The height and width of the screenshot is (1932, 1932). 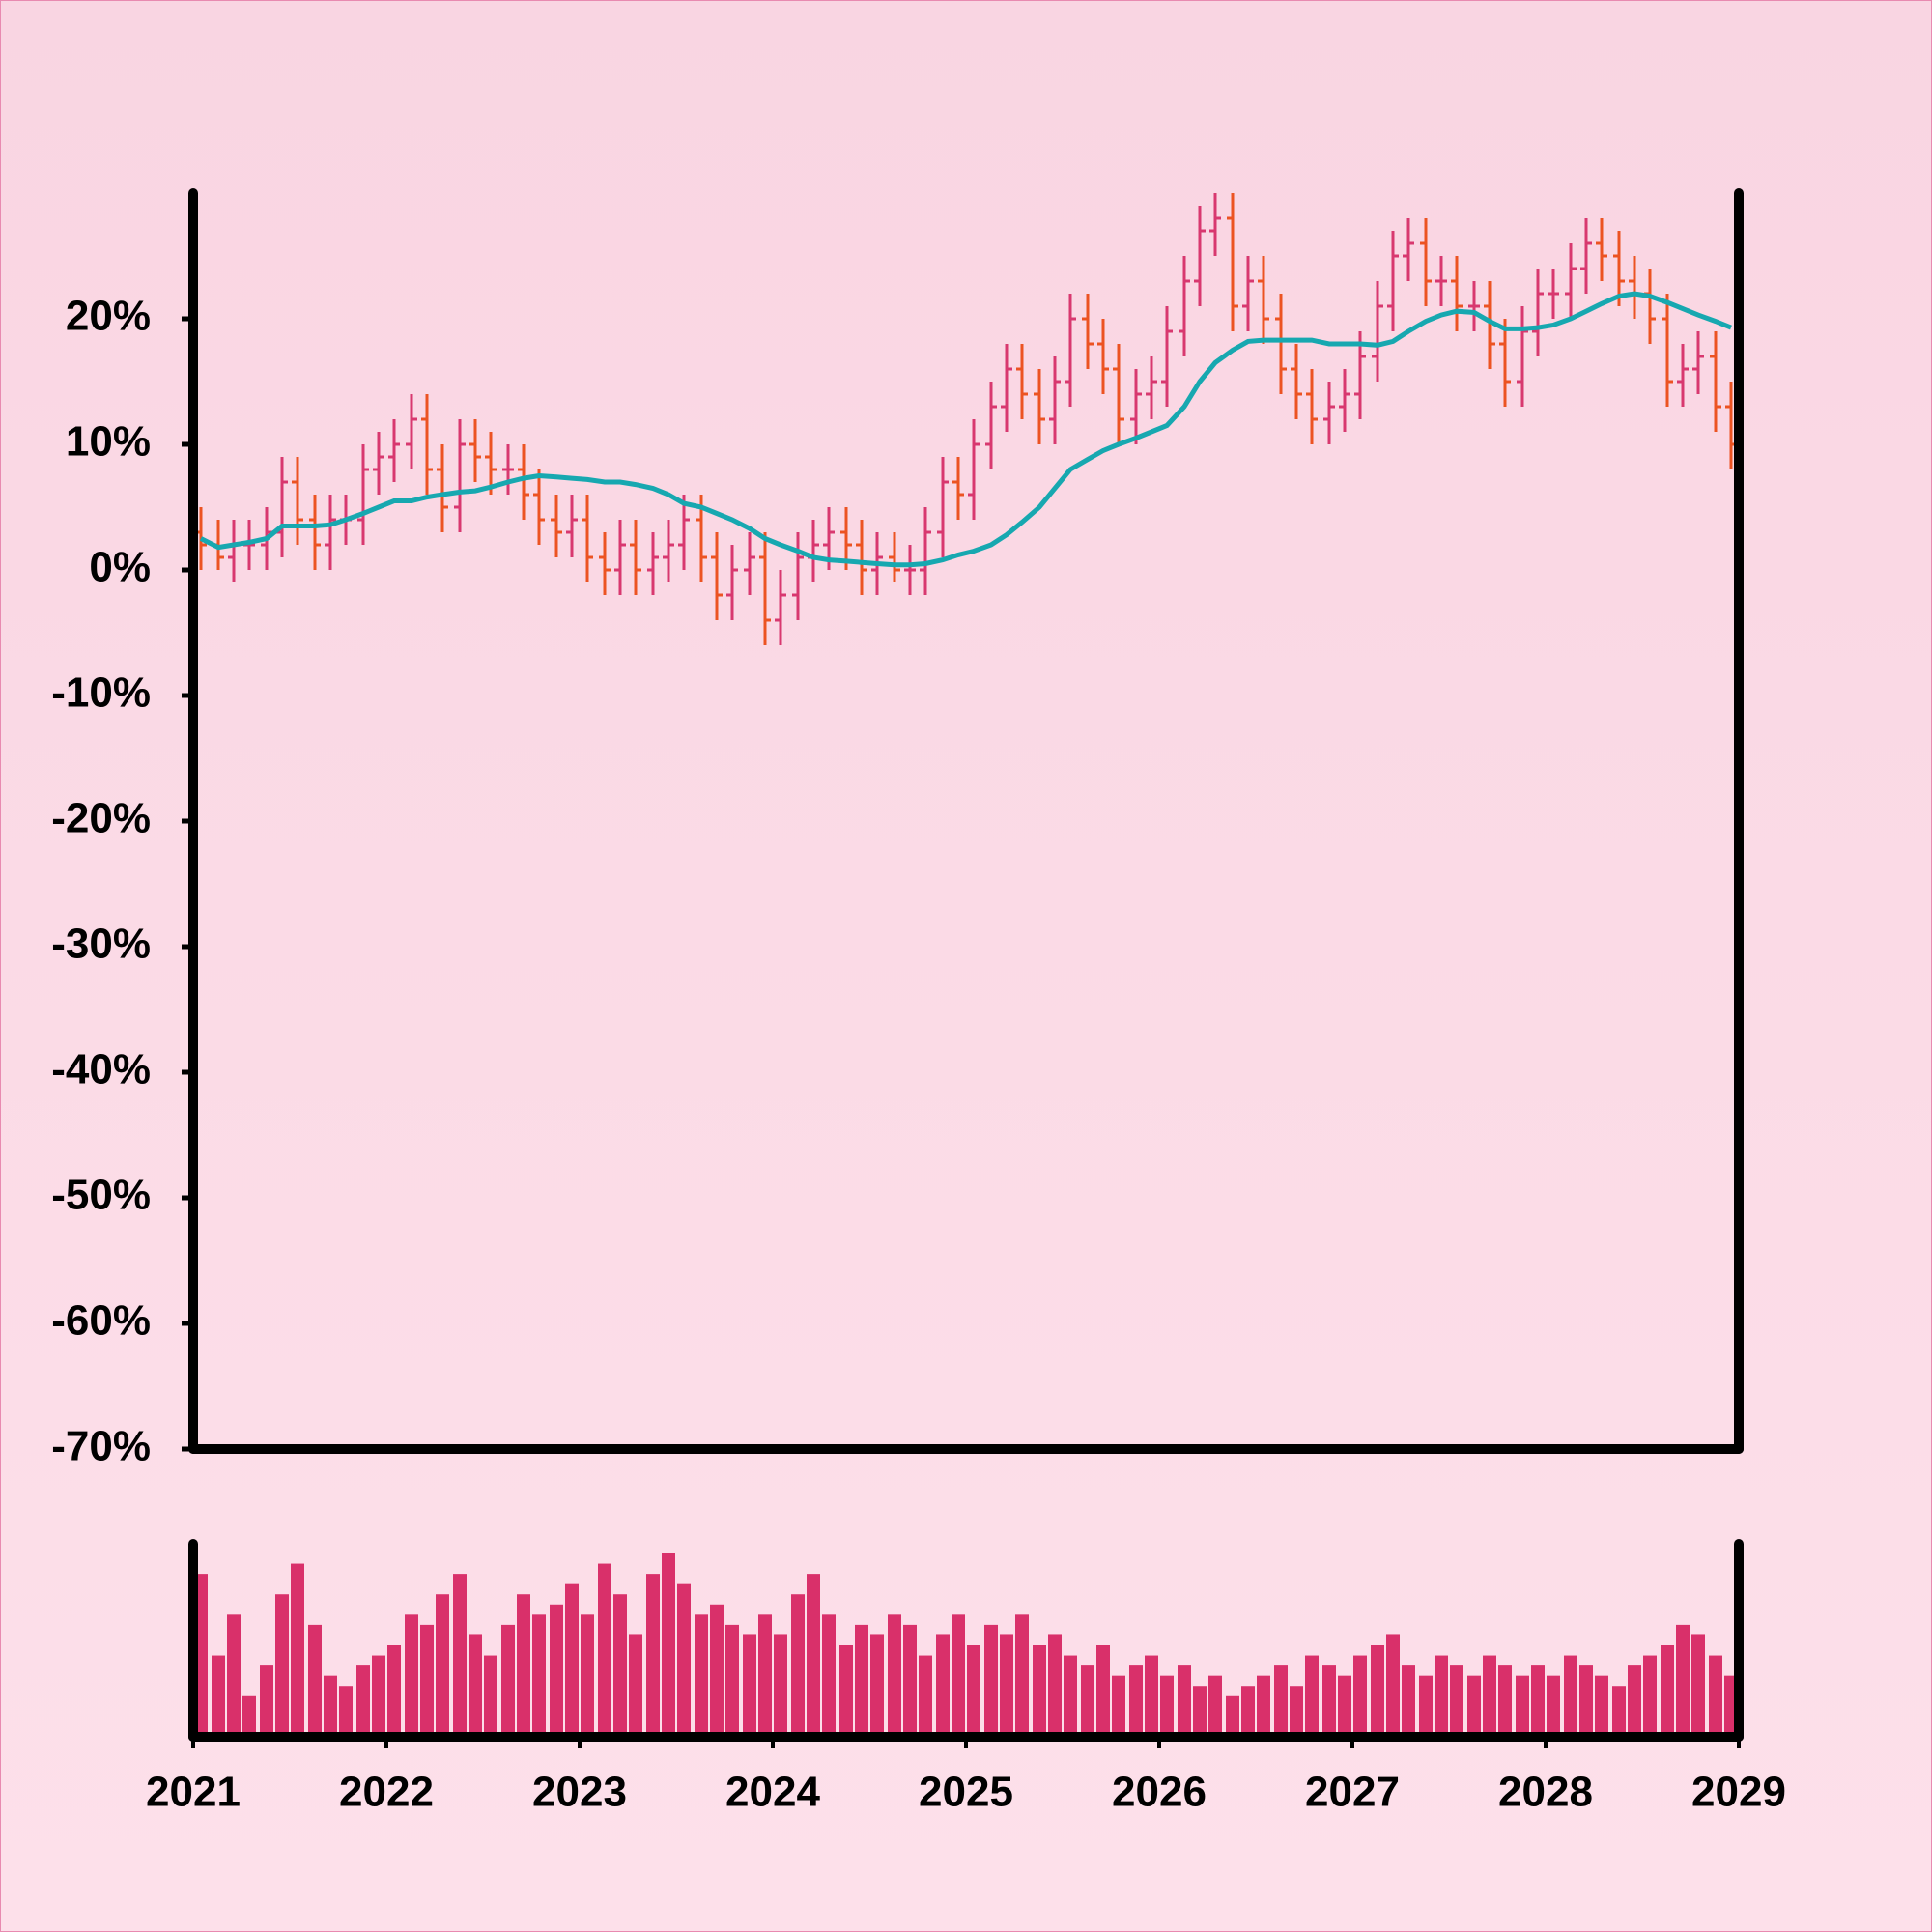 I want to click on y-tick-label: 10%, so click(x=108, y=442).